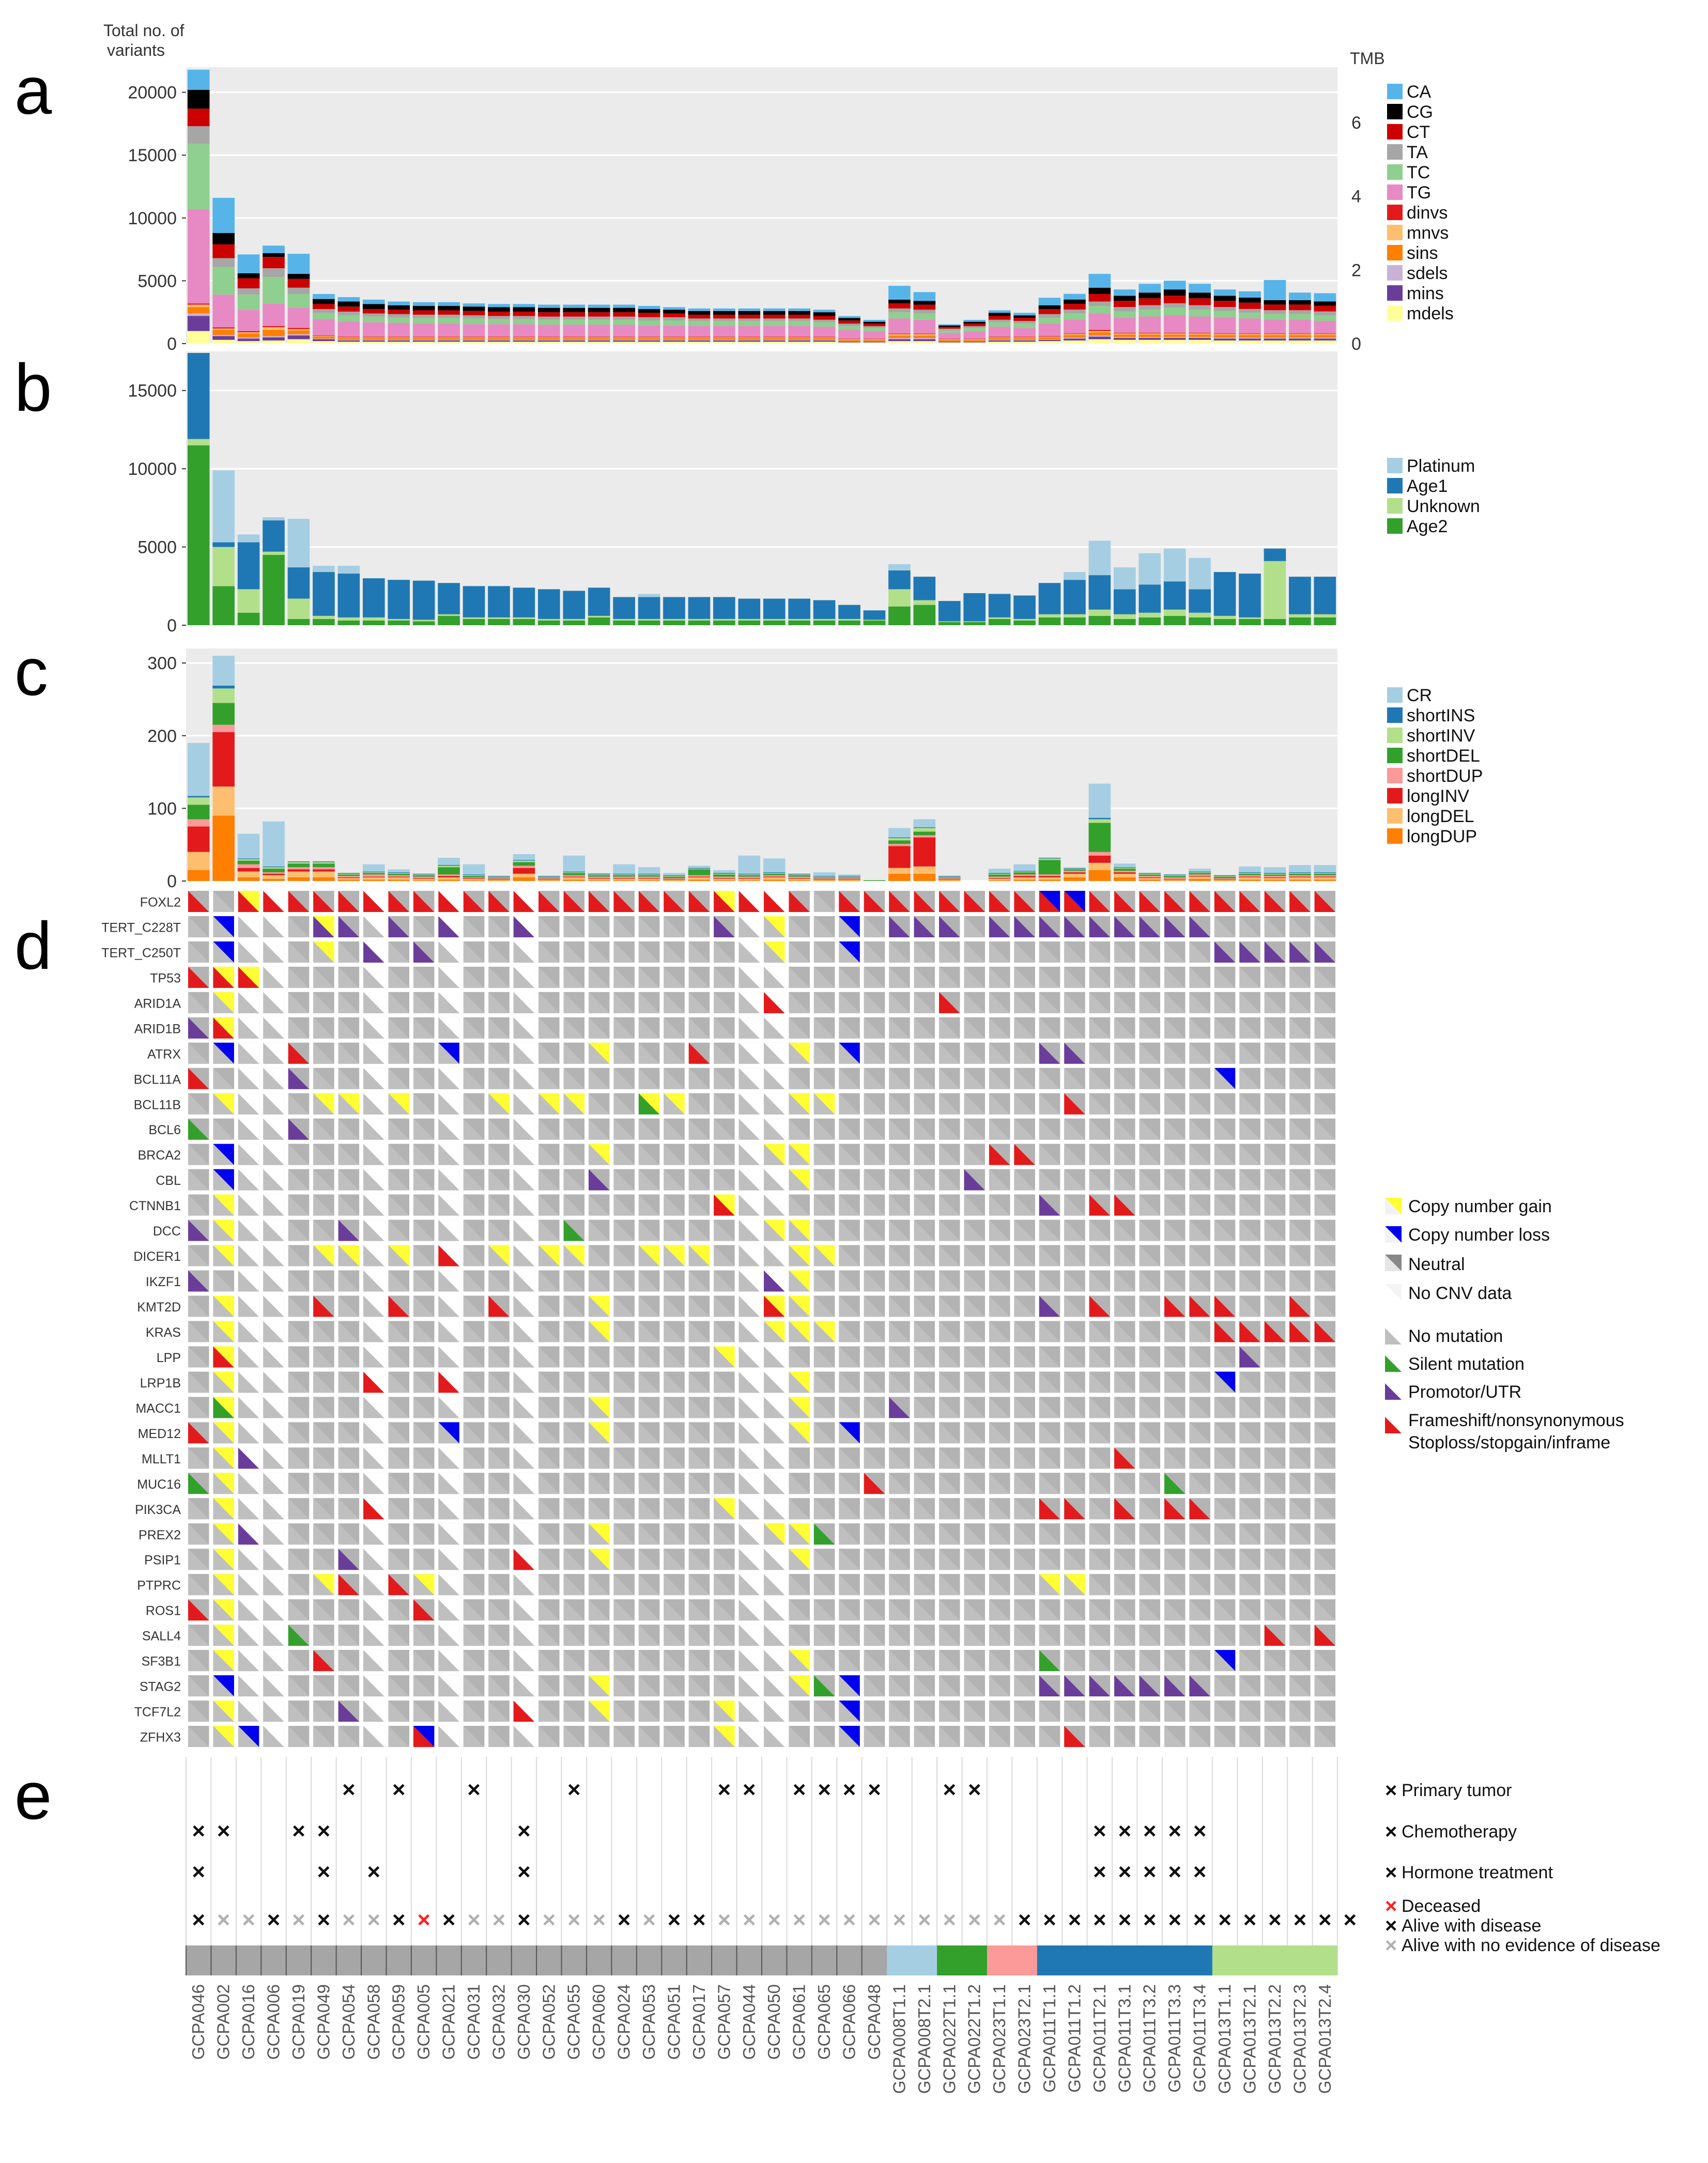 The width and height of the screenshot is (1708, 2163). What do you see at coordinates (499, 622) in the screenshot?
I see `bar-b-Age2-GCPA032` at bounding box center [499, 622].